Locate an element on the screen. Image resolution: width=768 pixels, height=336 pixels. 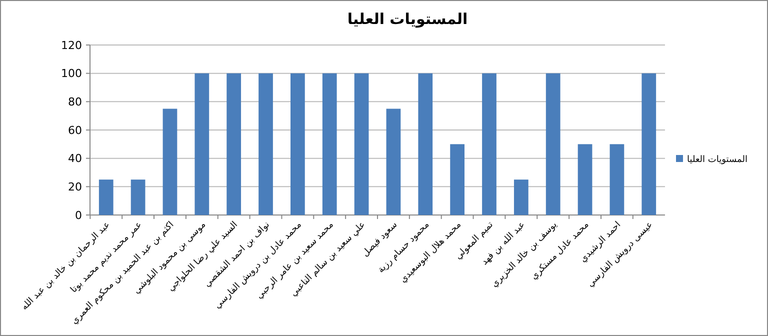
y-tick-label: 100 is located at coordinates (71, 73).